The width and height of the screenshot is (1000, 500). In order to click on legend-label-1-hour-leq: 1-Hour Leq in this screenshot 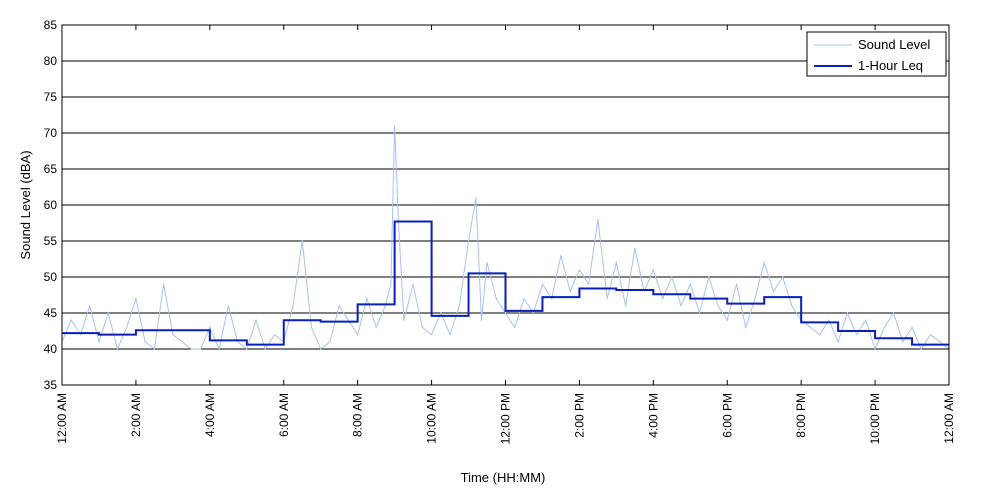, I will do `click(890, 65)`.